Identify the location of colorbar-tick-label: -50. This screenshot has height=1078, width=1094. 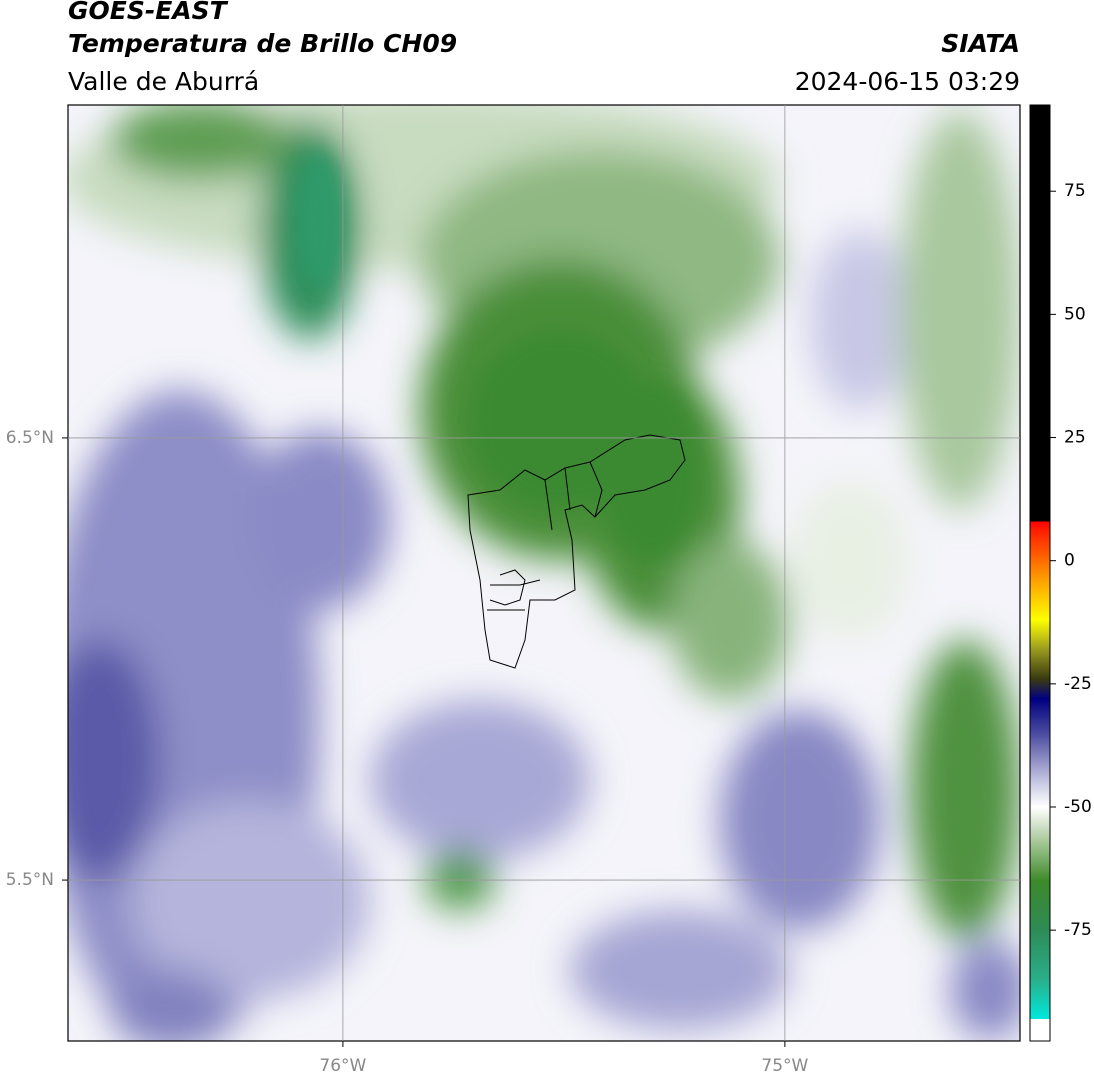
(1078, 807).